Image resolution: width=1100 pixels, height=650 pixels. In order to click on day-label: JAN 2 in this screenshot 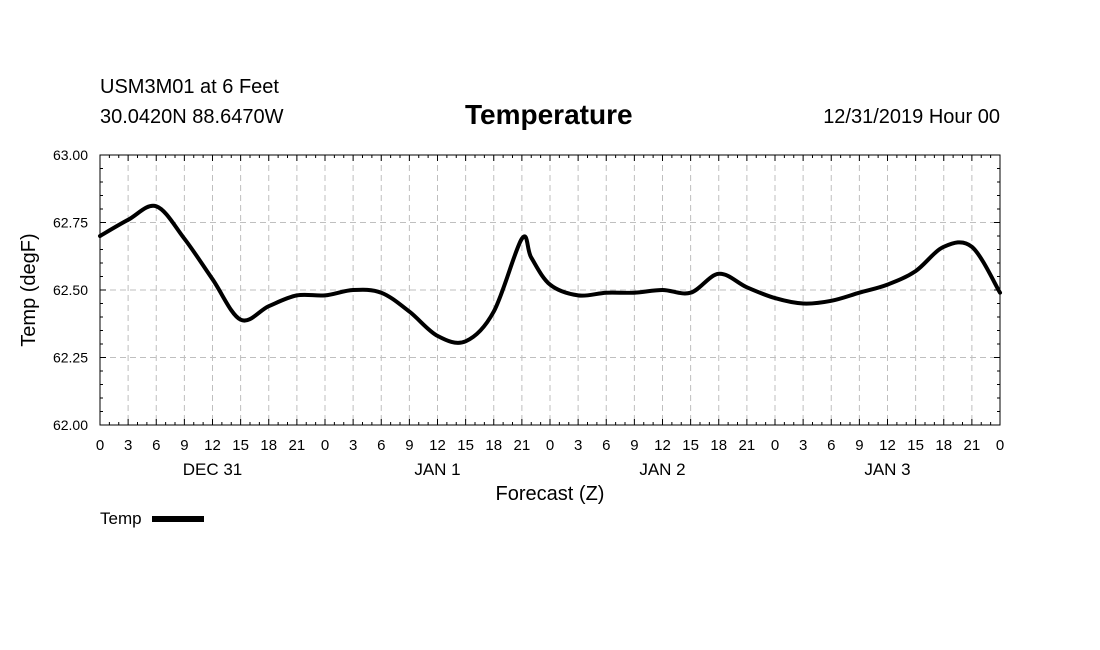, I will do `click(662, 469)`.